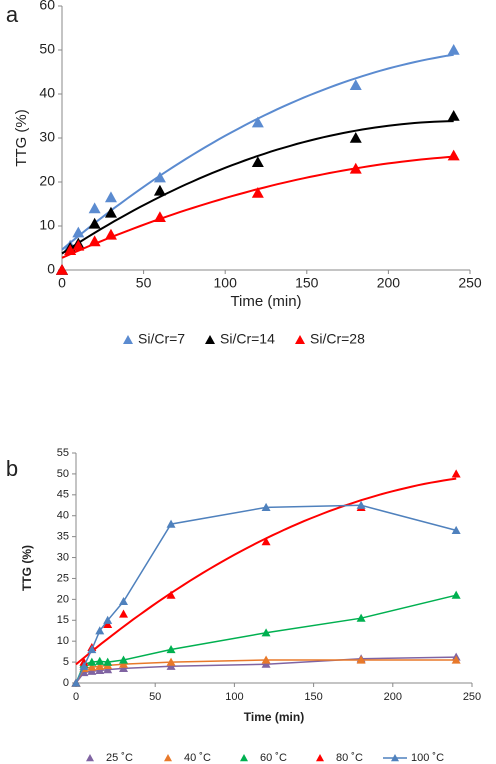 The width and height of the screenshot is (496, 764). Describe the element at coordinates (197, 758) in the screenshot. I see `legend-label: 40 ˚C` at that location.